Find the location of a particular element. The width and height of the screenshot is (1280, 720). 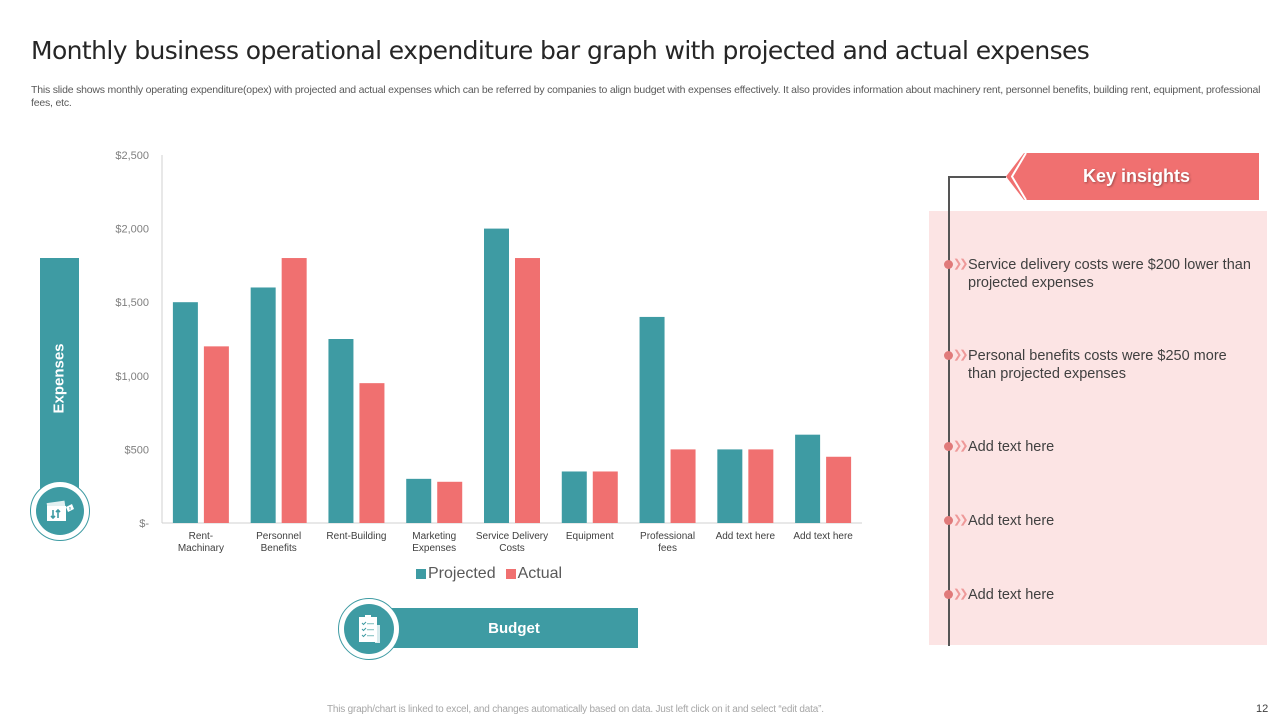

x-tick-label: Professional is located at coordinates (667, 536).